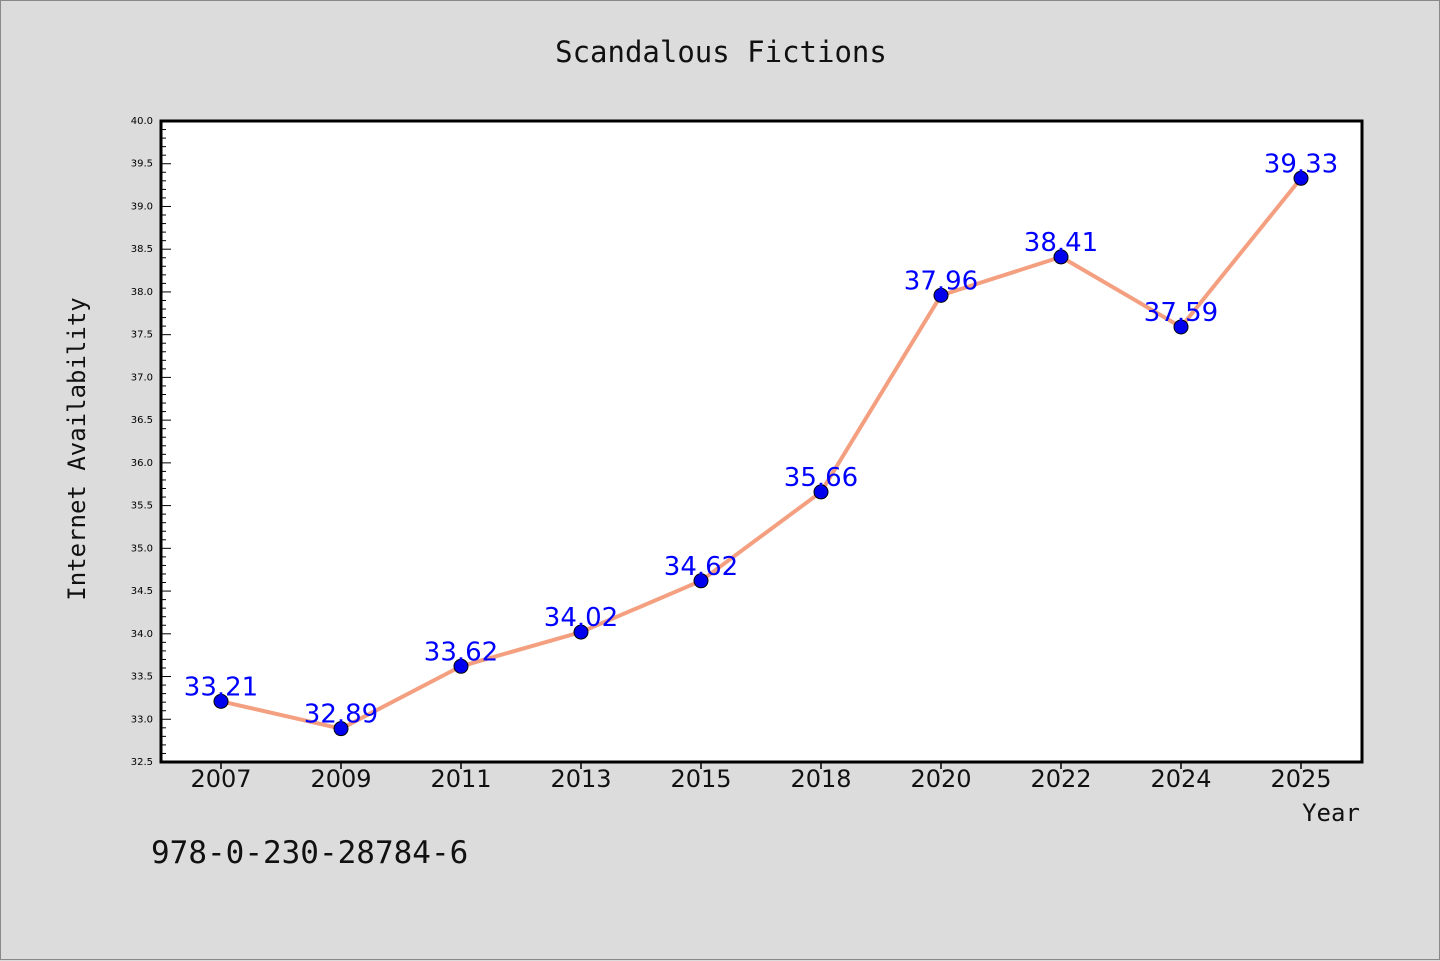 The height and width of the screenshot is (961, 1440). I want to click on y-tick-label: 33.5, so click(142, 677).